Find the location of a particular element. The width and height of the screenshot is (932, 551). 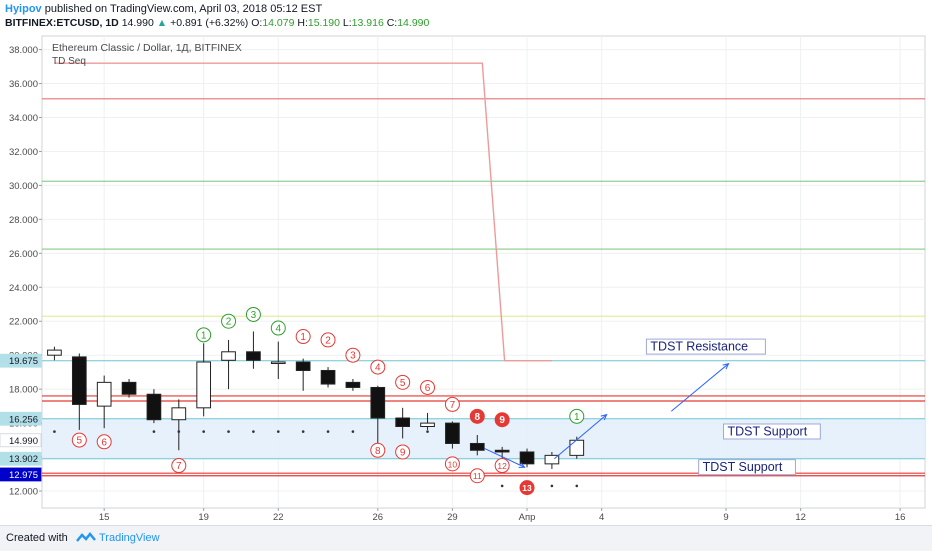

high-label: H: is located at coordinates (302, 23).